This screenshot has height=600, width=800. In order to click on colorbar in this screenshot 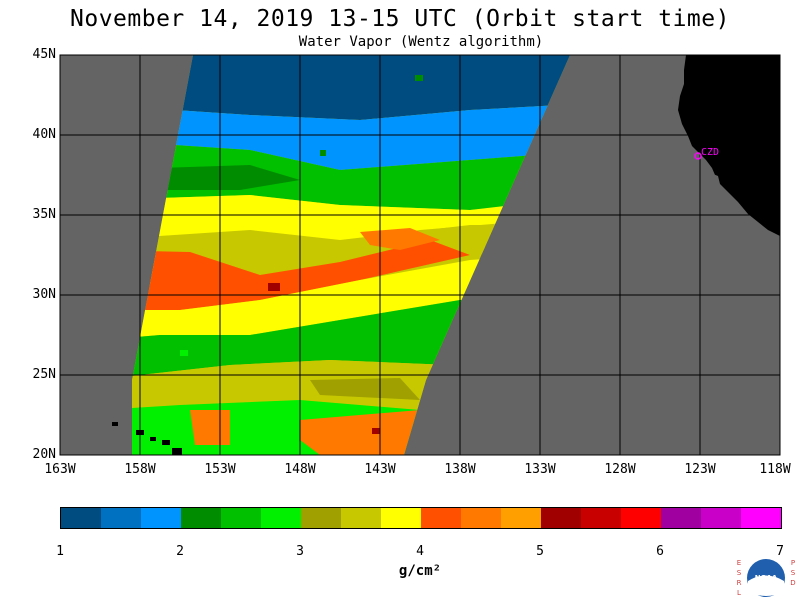, I will do `click(421, 518)`.